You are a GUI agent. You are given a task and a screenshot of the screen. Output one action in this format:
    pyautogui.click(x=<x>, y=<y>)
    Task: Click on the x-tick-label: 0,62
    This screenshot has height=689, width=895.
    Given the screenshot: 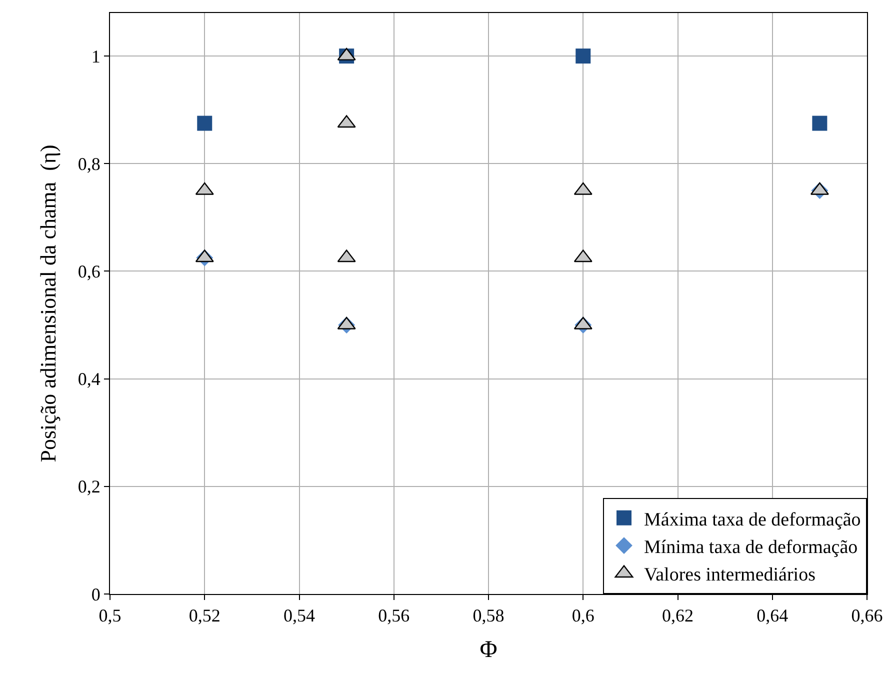 What is the action you would take?
    pyautogui.click(x=678, y=616)
    